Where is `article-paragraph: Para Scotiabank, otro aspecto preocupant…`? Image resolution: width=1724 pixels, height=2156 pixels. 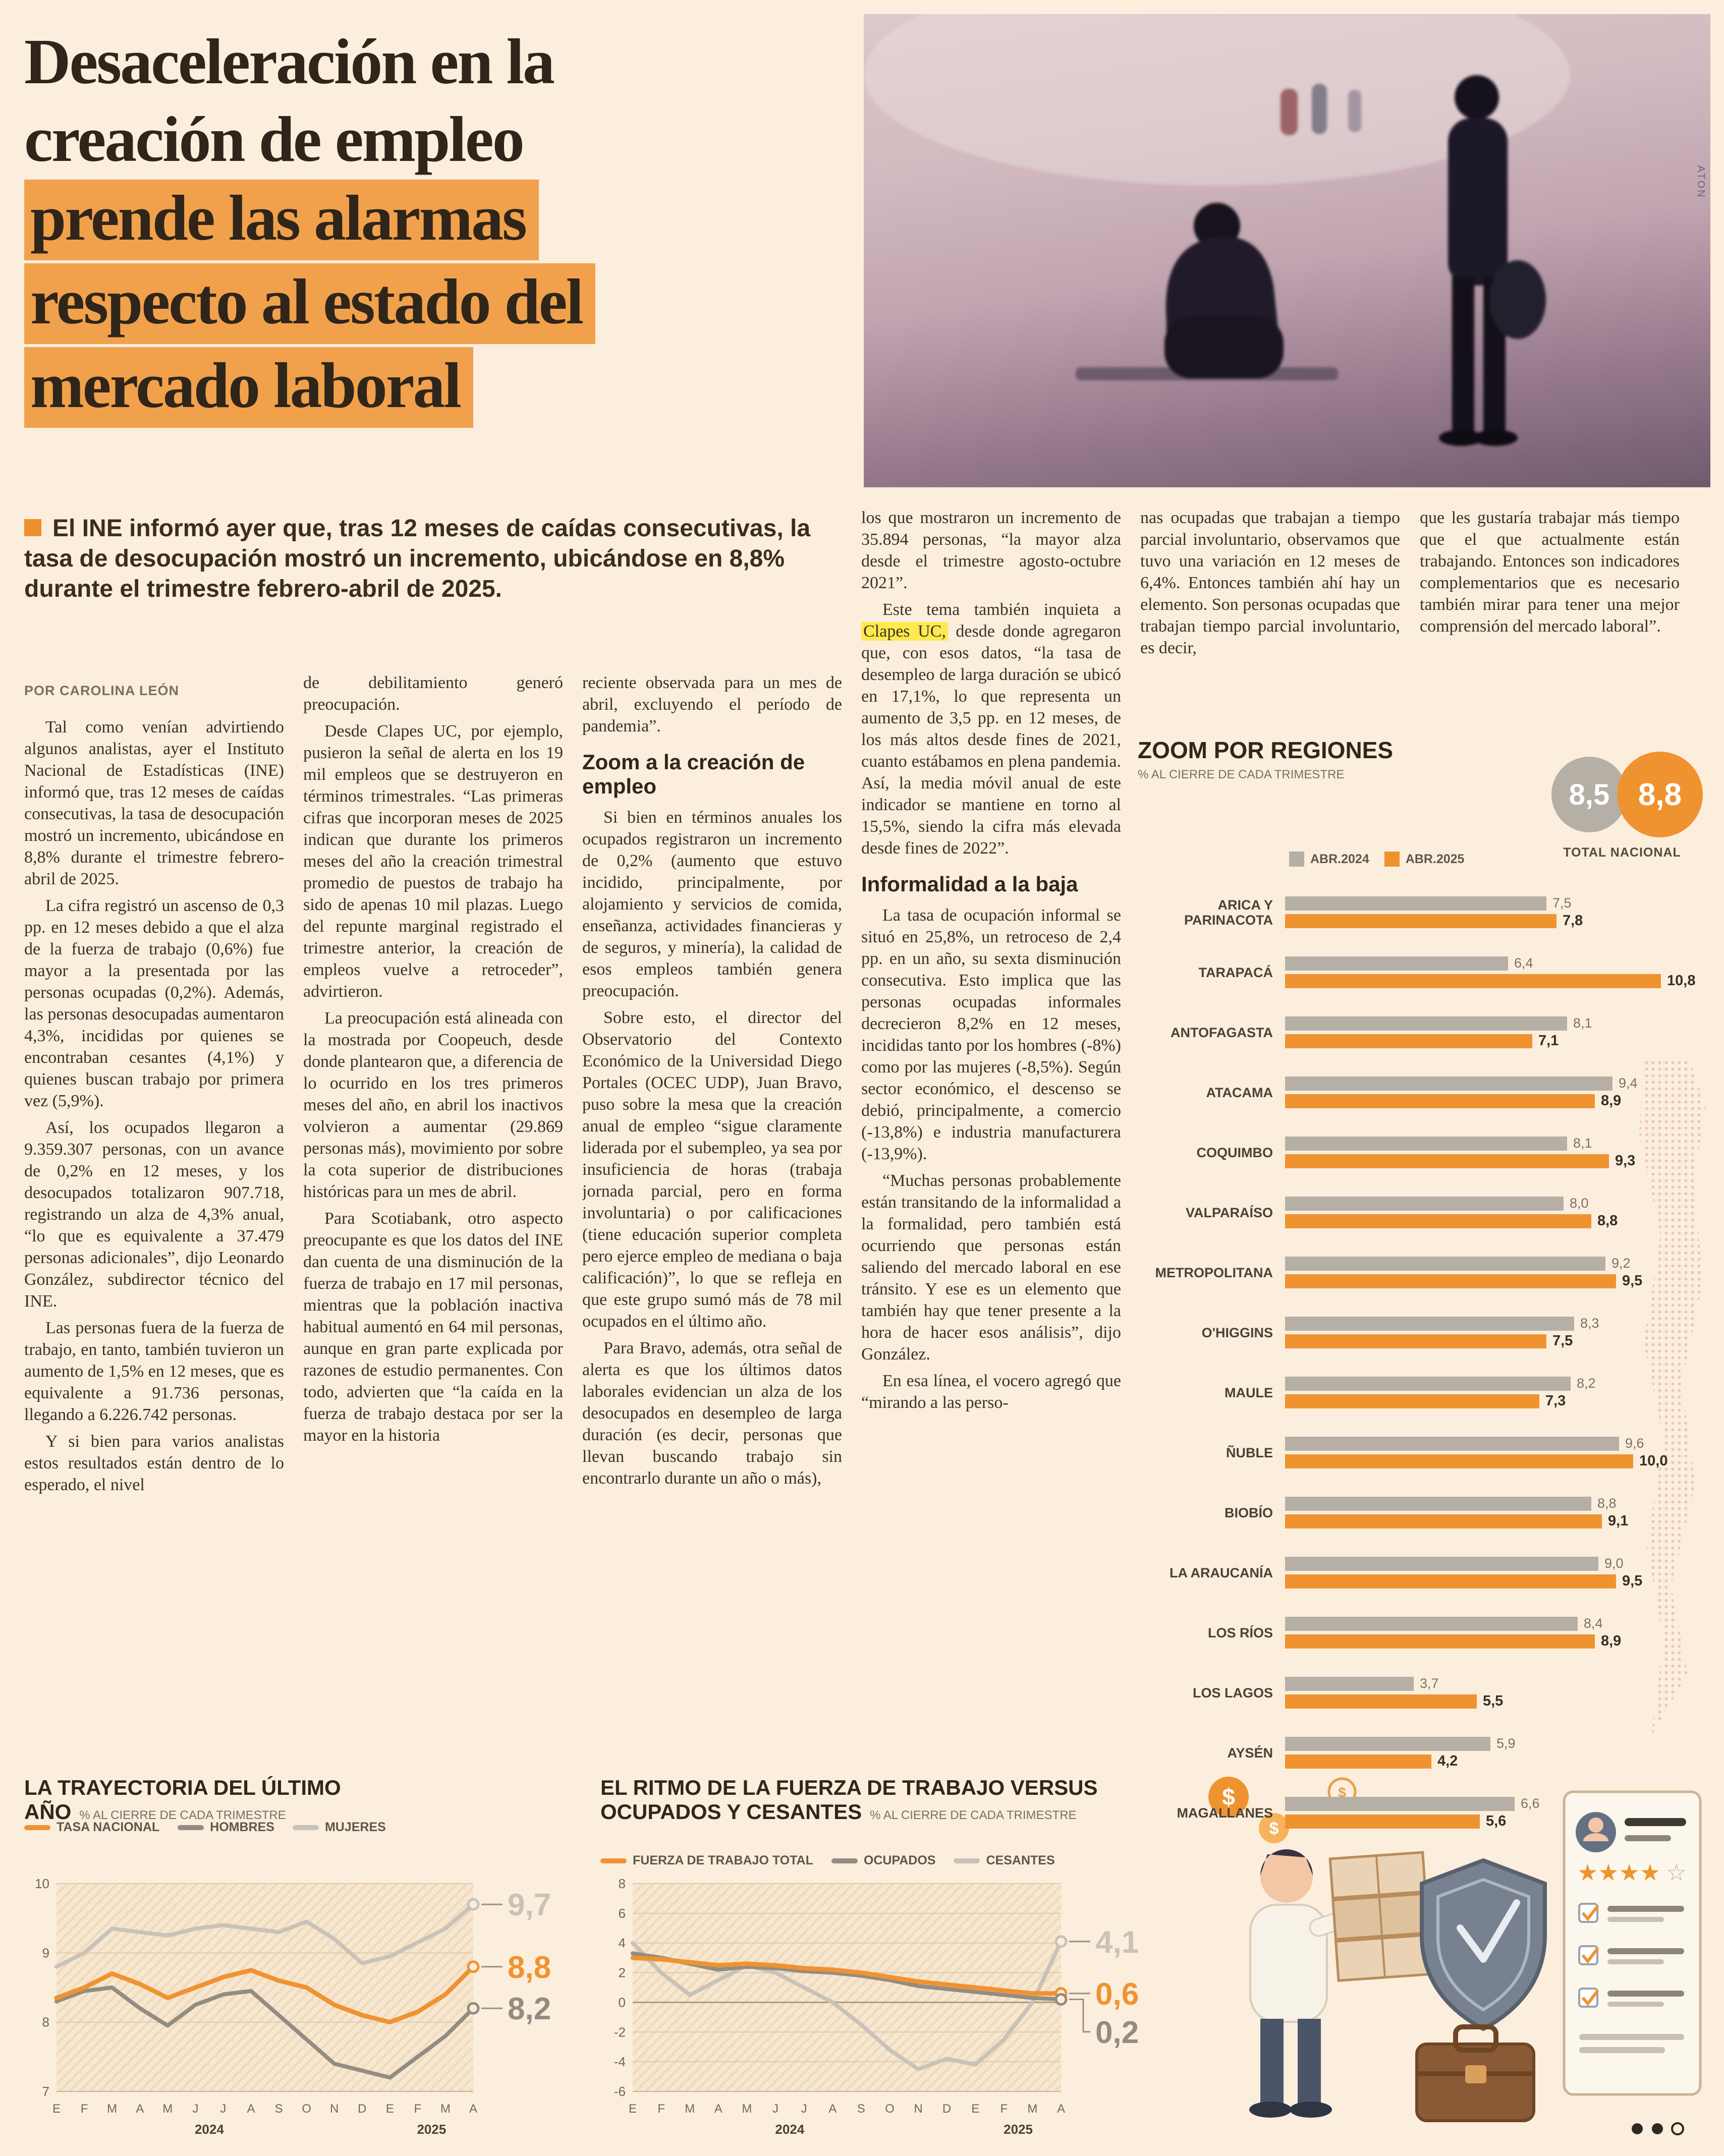 article-paragraph: Para Scotiabank, otro aspecto preocupant… is located at coordinates (433, 1327).